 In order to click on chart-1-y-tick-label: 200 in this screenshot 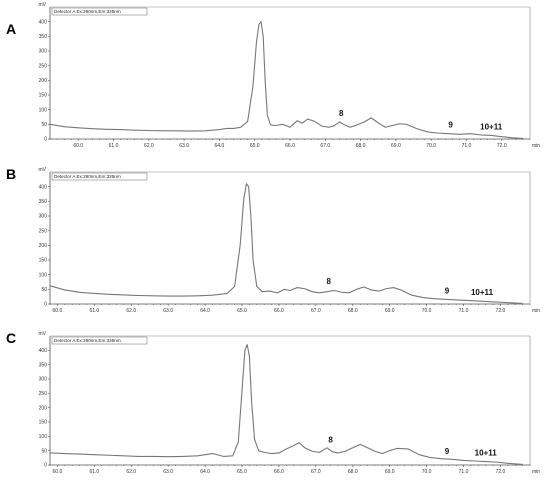, I will do `click(43, 246)`.